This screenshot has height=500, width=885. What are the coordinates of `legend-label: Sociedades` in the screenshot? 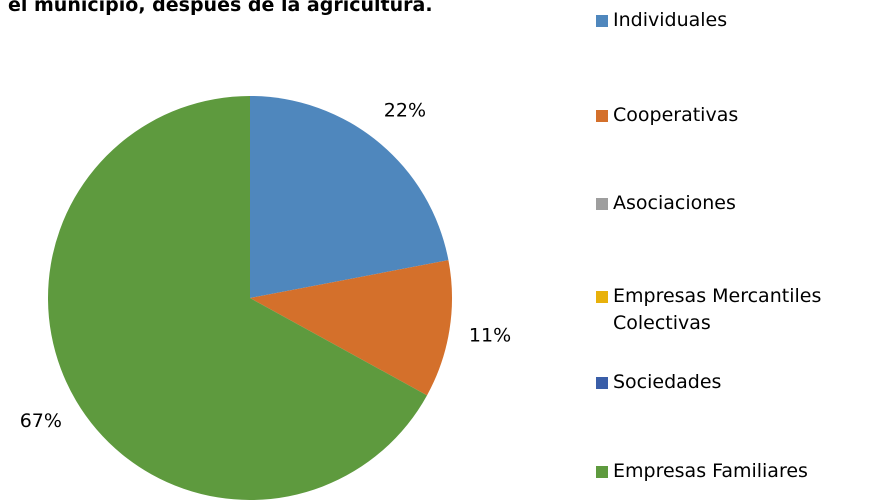 It's located at (667, 382).